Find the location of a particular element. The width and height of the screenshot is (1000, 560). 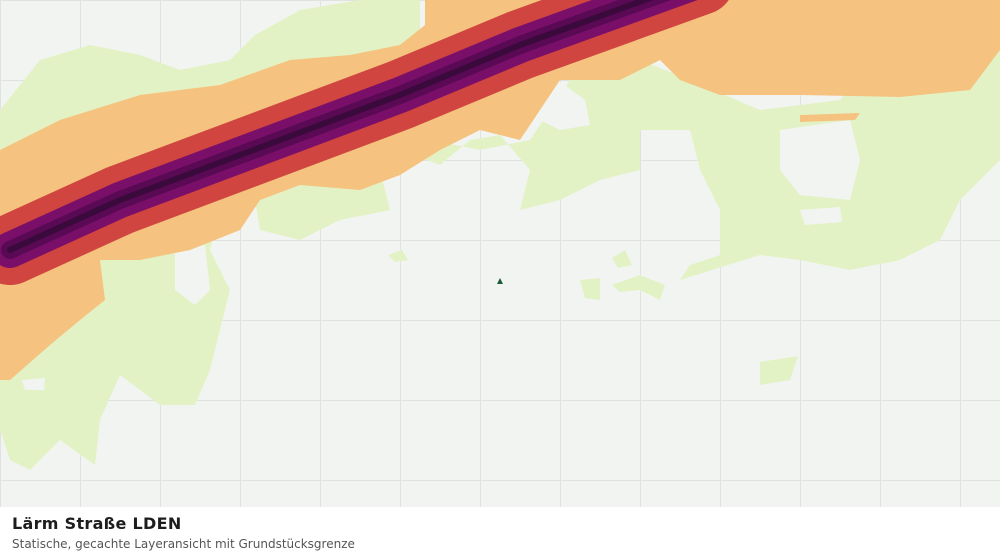

map-title: Lärm Straße LDEN is located at coordinates (97, 523).